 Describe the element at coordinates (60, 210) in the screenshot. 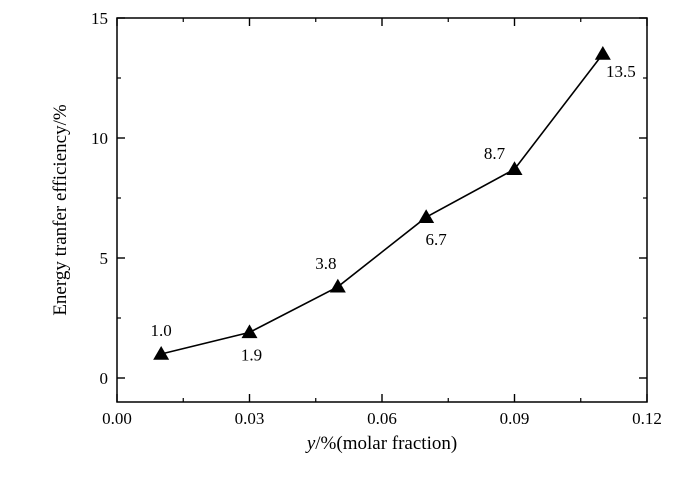

I see `y-axis-label: Energy tranfer efficiency/%` at that location.